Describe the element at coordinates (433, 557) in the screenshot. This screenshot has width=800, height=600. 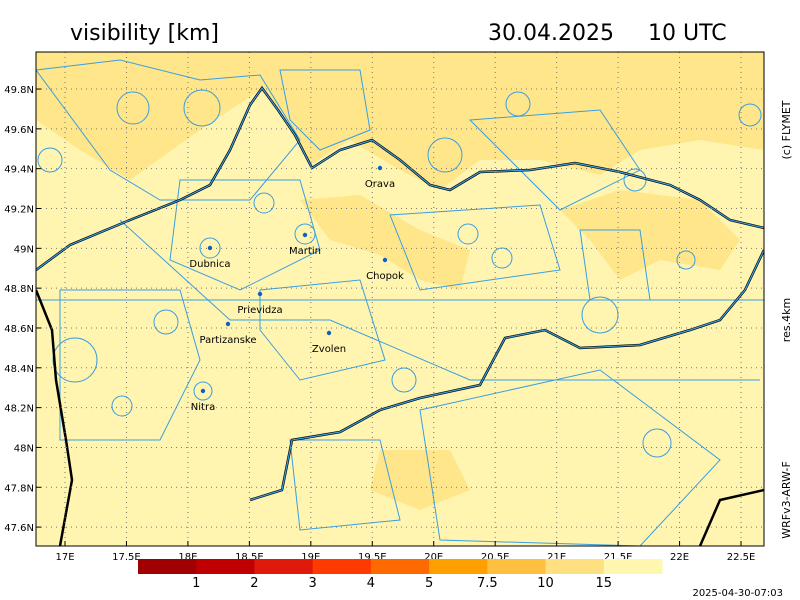
I see `x-tick-label: 20E` at that location.